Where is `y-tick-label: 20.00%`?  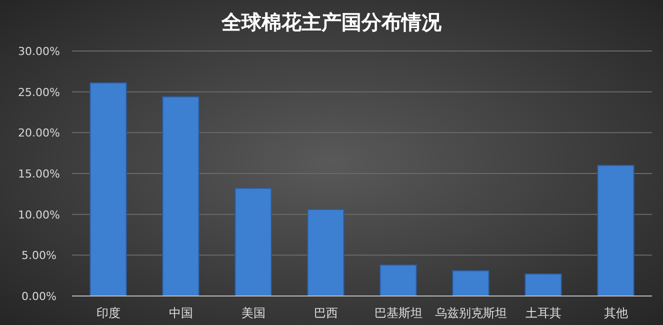
y-tick-label: 20.00% is located at coordinates (39, 133).